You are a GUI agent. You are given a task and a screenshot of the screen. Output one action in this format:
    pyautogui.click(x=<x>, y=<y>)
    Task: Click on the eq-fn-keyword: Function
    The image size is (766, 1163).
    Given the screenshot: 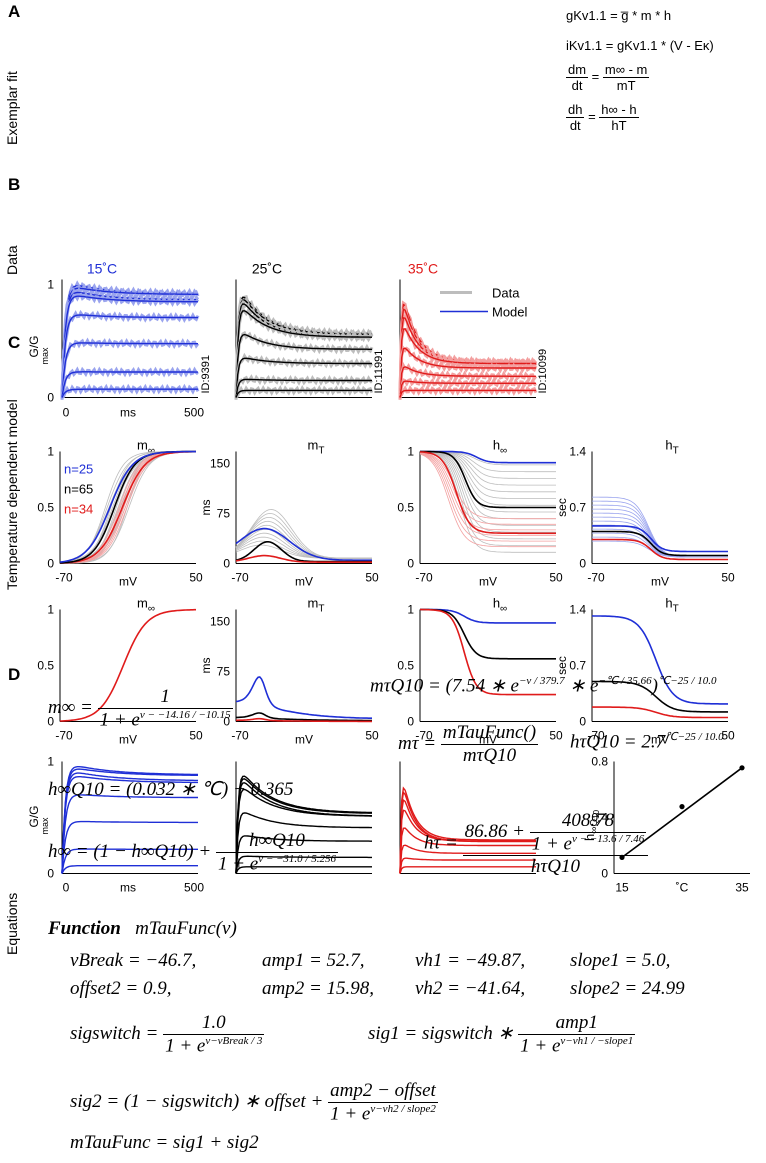 What is the action you would take?
    pyautogui.click(x=84, y=928)
    